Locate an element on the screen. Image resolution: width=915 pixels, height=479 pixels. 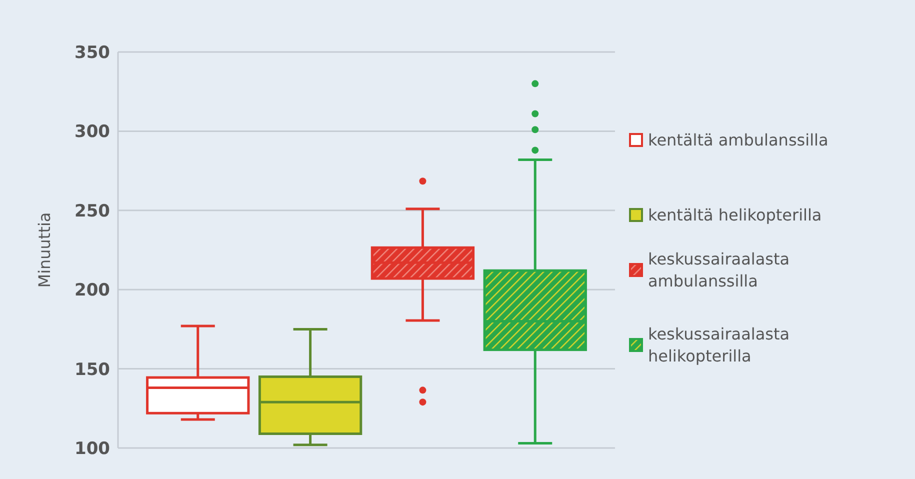
y-tick-label: 200 is located at coordinates (92, 290).